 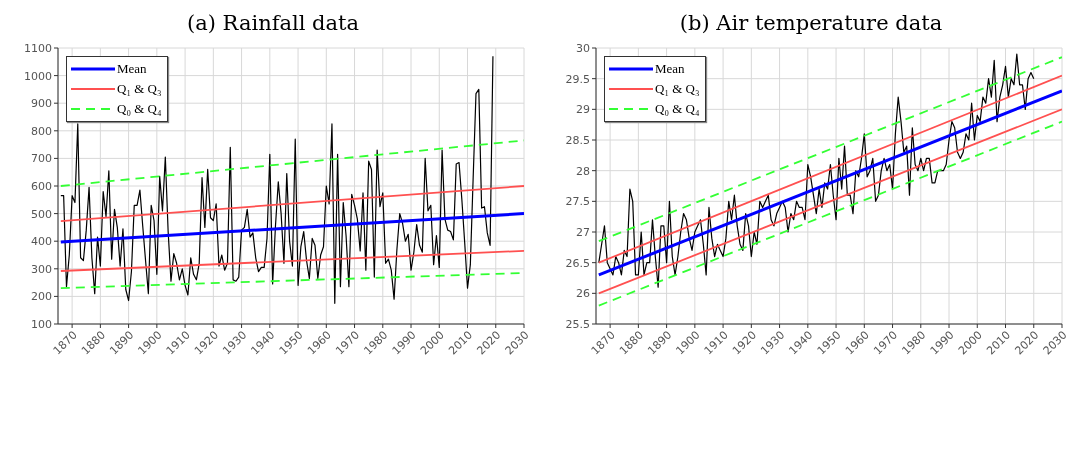 What do you see at coordinates (273, 23) in the screenshot?
I see `chart-title: (a) Rainfall data` at bounding box center [273, 23].